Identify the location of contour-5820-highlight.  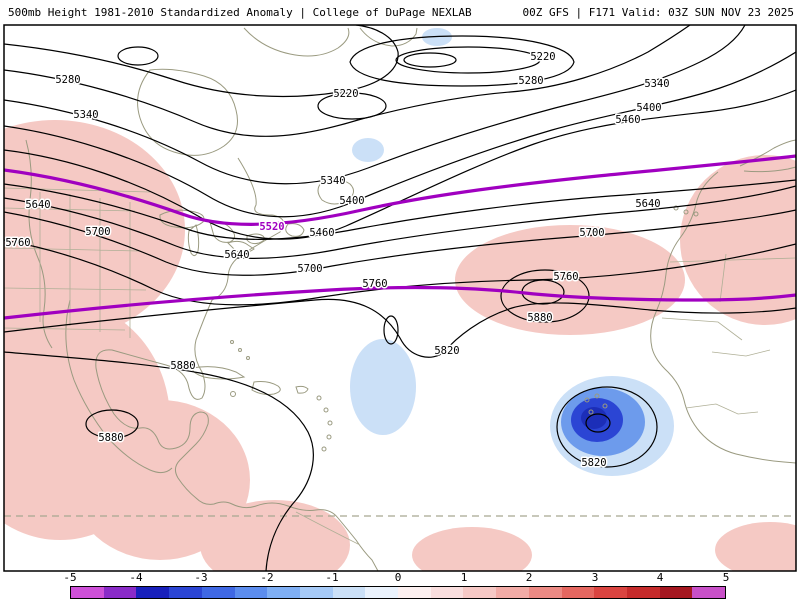
(400, 302).